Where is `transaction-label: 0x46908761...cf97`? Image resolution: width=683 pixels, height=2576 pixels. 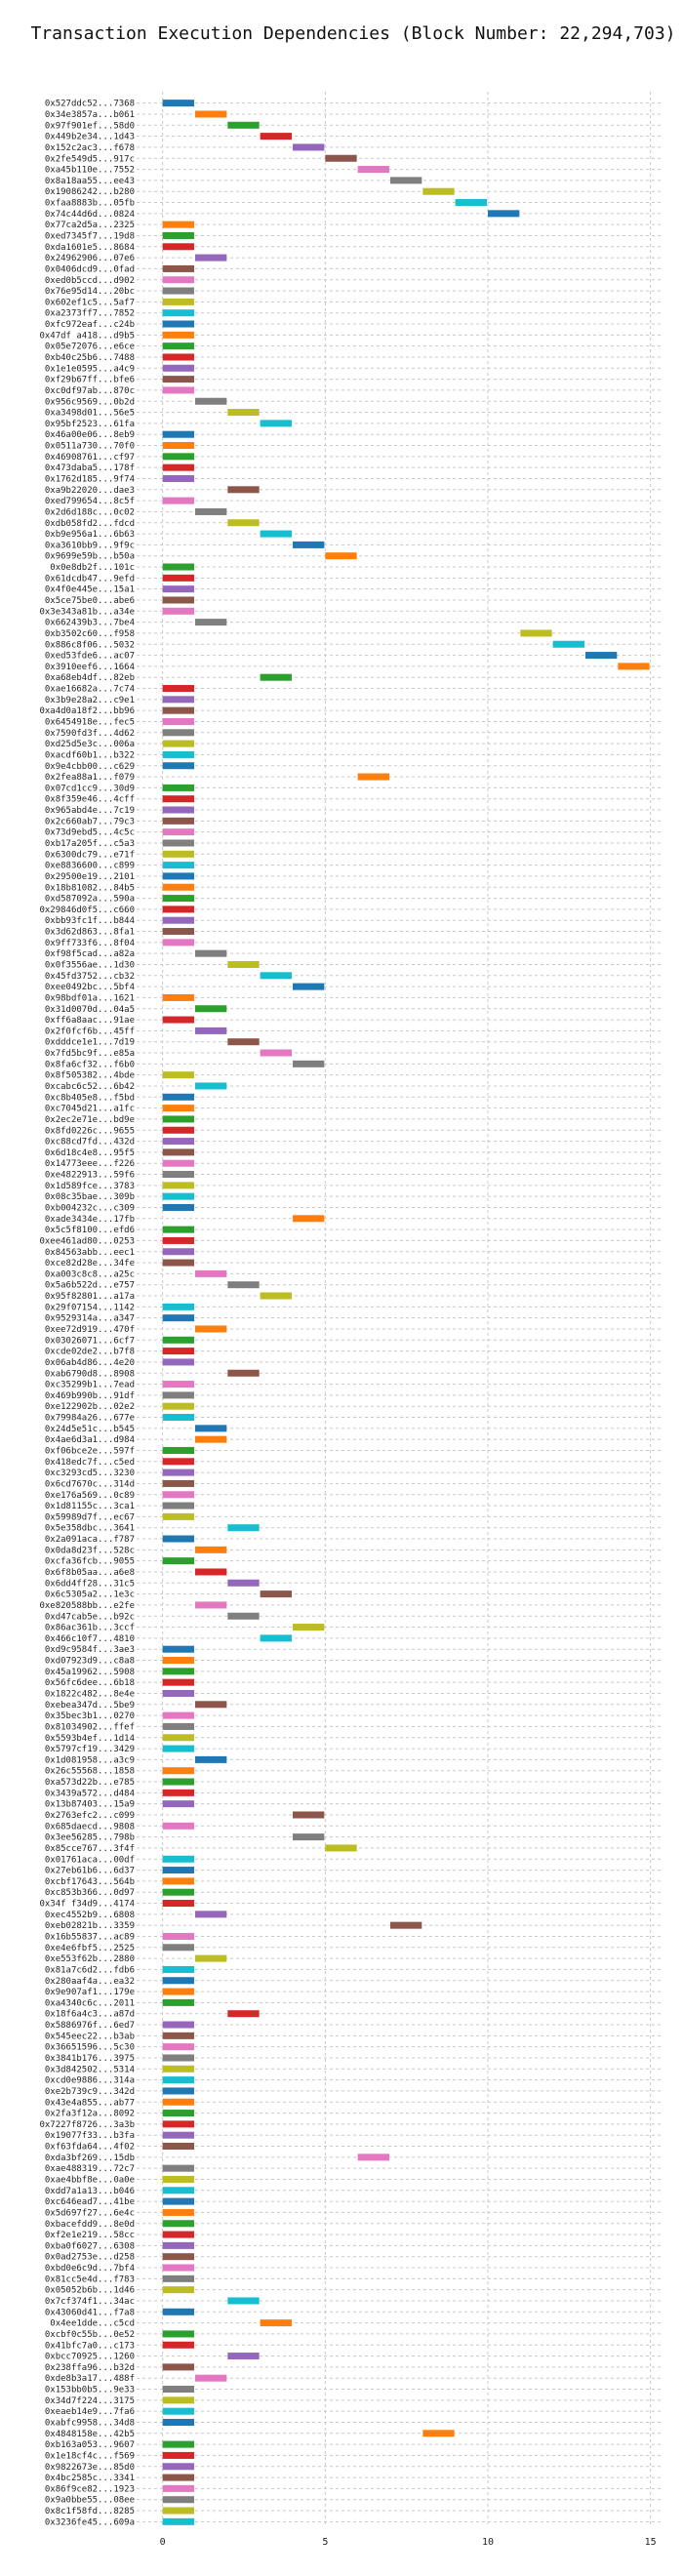
transaction-label: 0x46908761...cf97 is located at coordinates (90, 458).